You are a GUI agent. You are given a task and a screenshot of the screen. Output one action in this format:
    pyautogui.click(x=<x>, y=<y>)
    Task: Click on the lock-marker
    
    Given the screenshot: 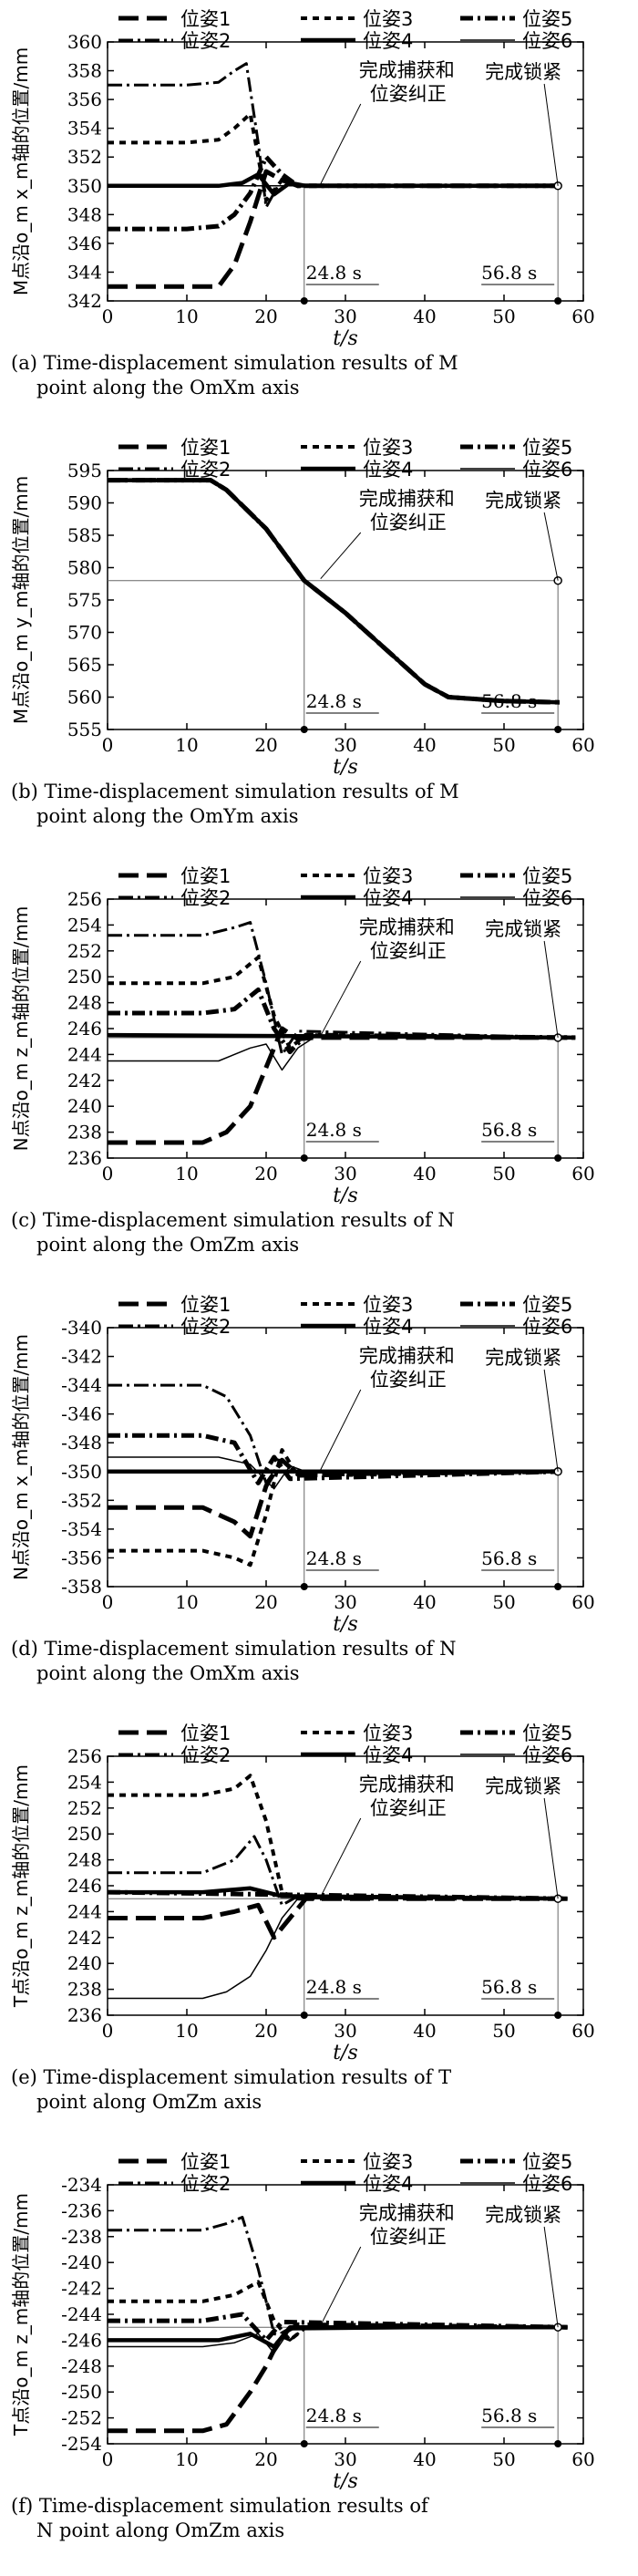 What is the action you would take?
    pyautogui.click(x=557, y=1471)
    